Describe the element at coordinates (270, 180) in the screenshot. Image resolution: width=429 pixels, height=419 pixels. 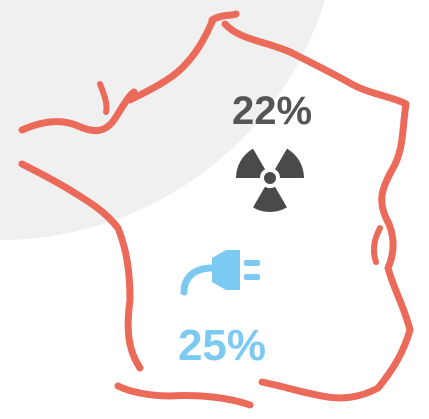
I see `nuclear-icon` at that location.